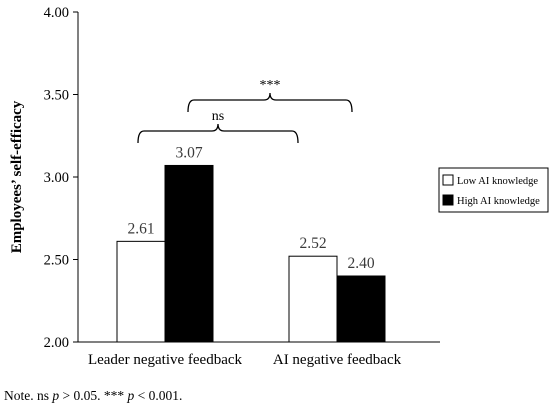 The width and height of the screenshot is (550, 412). I want to click on legend-box, so click(493, 190).